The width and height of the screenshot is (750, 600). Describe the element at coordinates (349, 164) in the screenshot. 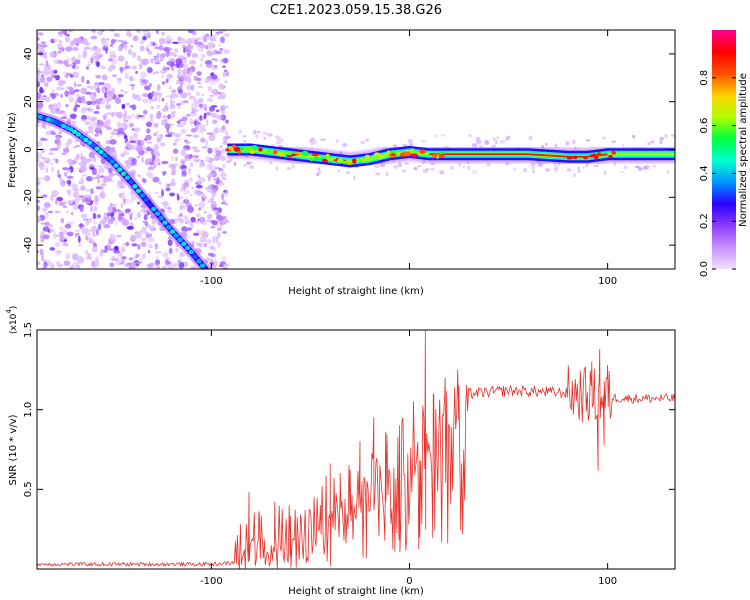

I see `main-trace-blob` at that location.